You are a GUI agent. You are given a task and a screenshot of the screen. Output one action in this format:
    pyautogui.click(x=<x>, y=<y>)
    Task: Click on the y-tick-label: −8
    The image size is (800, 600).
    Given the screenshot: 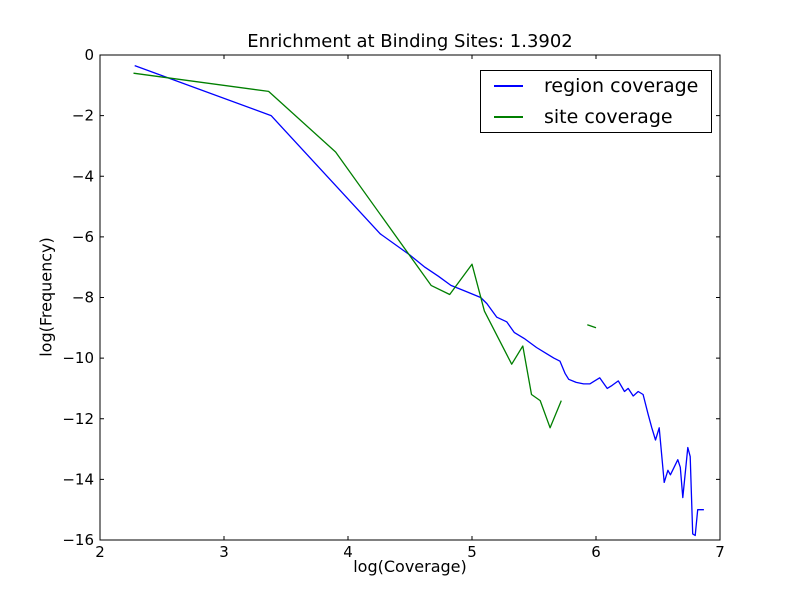 What is the action you would take?
    pyautogui.click(x=83, y=298)
    